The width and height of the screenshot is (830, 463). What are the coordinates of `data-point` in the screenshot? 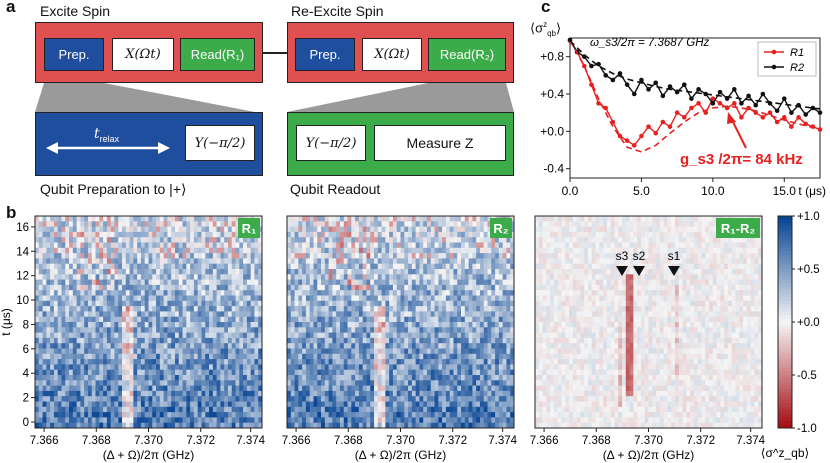 It's located at (763, 117).